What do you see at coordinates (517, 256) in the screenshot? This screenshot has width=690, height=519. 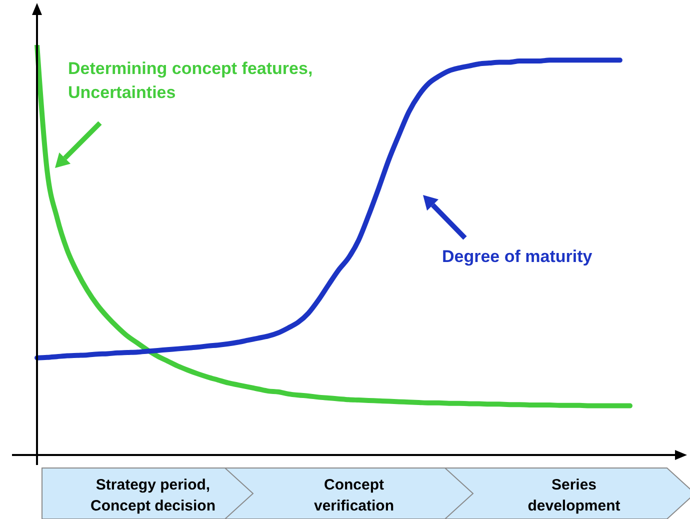 I see `legend-label: Degree of maturity` at bounding box center [517, 256].